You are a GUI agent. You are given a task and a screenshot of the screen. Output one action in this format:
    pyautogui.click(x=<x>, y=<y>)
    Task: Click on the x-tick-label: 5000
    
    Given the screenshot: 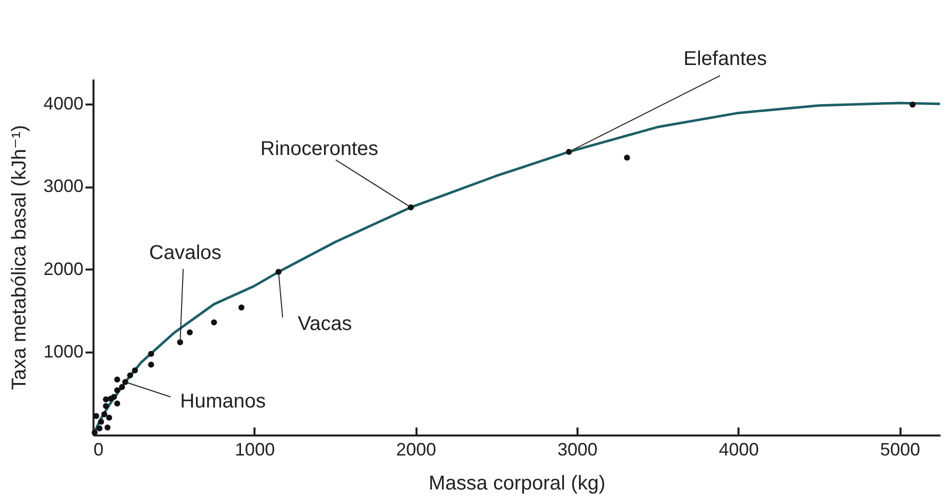 What is the action you would take?
    pyautogui.click(x=900, y=450)
    